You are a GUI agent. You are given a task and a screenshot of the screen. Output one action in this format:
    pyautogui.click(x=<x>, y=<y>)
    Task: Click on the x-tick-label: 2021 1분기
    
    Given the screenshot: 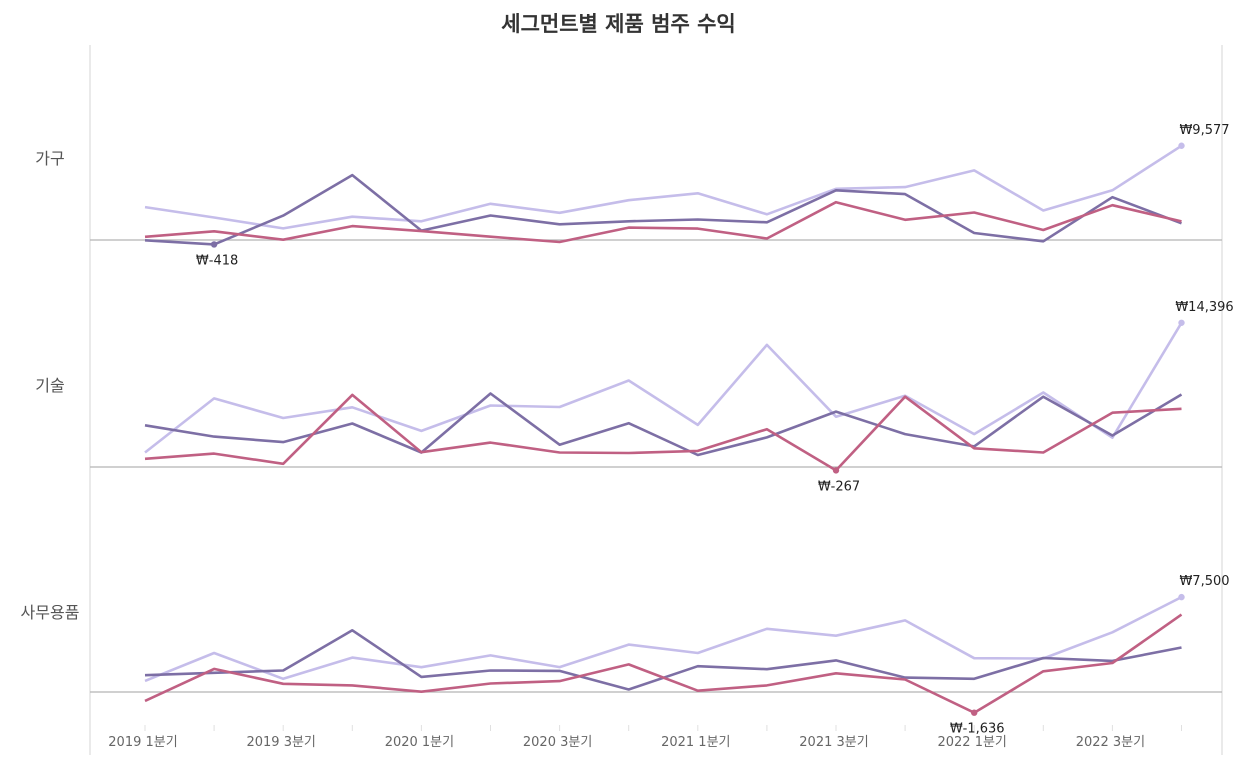 What is the action you would take?
    pyautogui.click(x=695, y=742)
    